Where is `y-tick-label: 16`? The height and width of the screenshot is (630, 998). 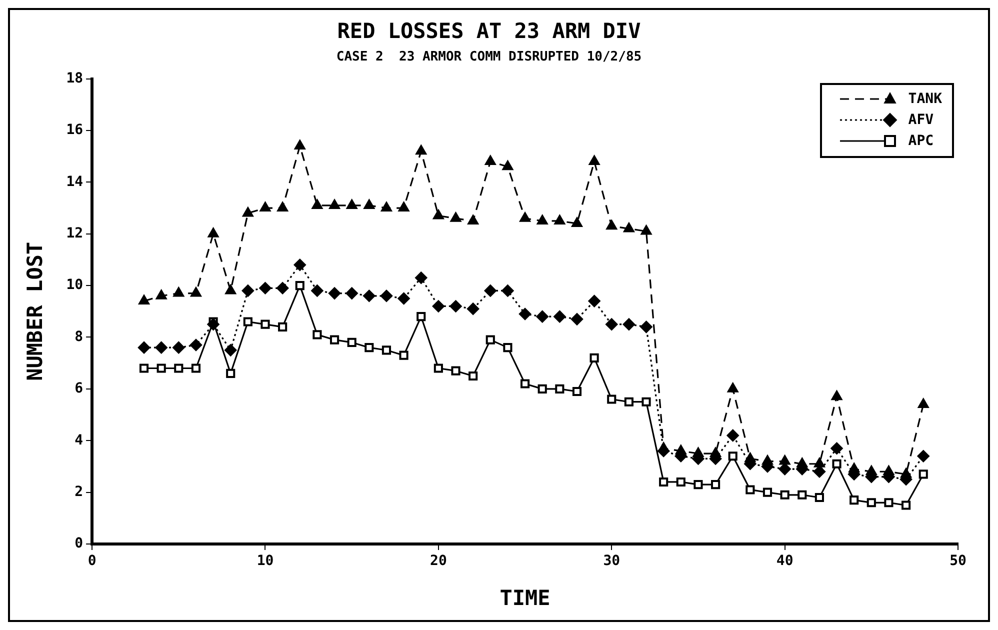
y-tick-label: 16 is located at coordinates (75, 130).